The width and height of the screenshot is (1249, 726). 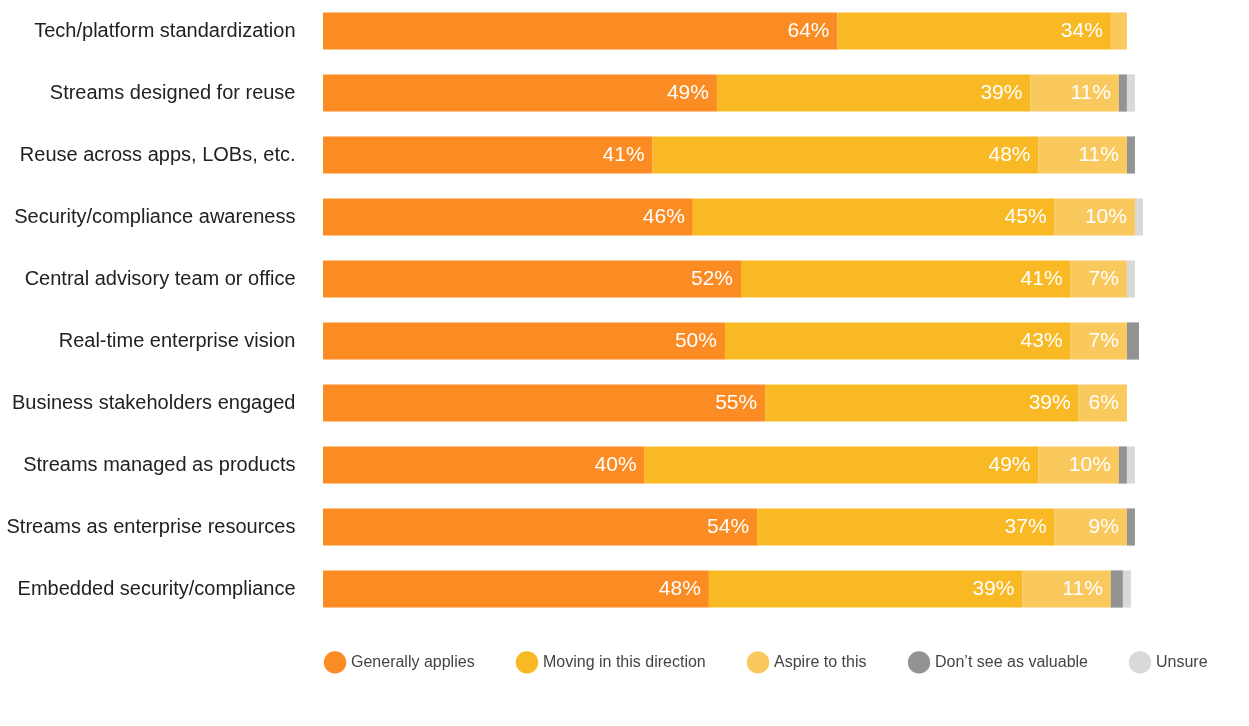 What do you see at coordinates (413, 662) in the screenshot?
I see `legend-label: Generally applies` at bounding box center [413, 662].